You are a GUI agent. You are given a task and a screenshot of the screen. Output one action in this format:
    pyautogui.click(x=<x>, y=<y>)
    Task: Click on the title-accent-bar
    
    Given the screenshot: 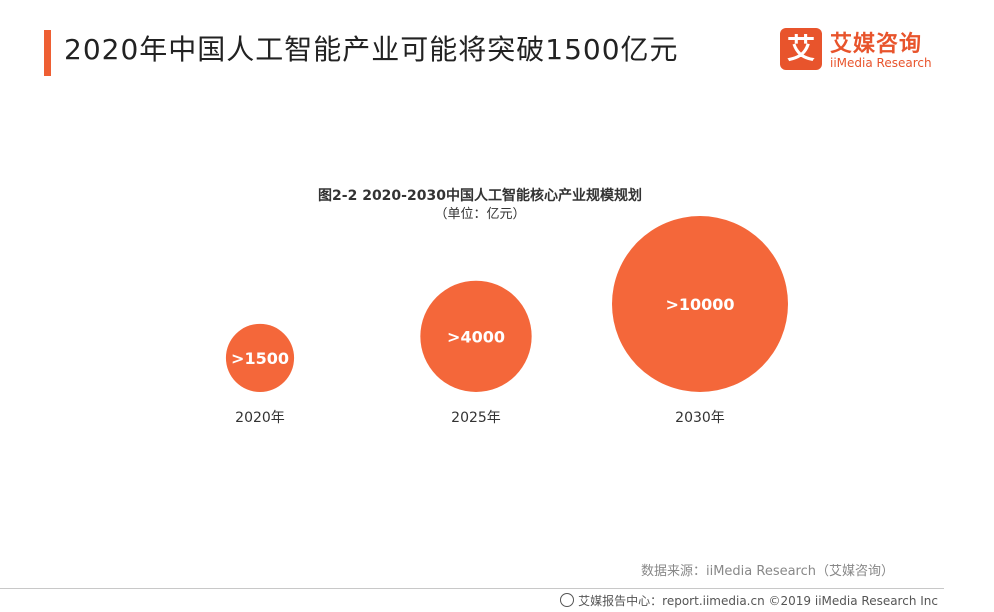 What is the action you would take?
    pyautogui.click(x=47, y=53)
    